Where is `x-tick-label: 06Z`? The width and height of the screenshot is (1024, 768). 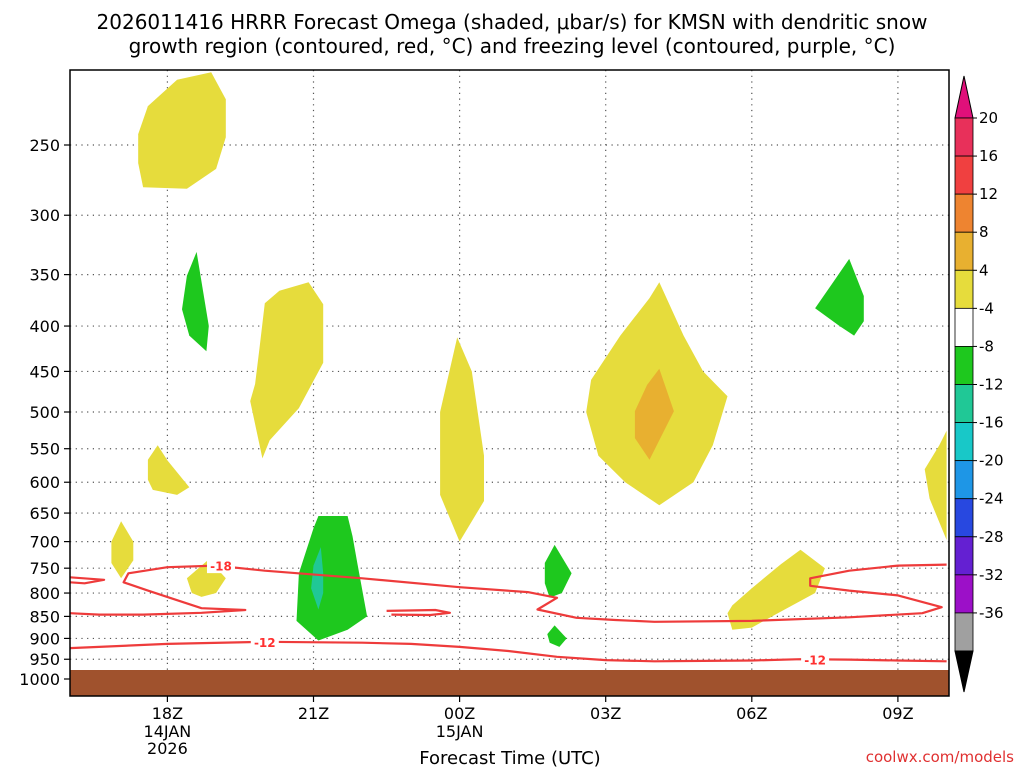 x-tick-label: 06Z is located at coordinates (751, 713).